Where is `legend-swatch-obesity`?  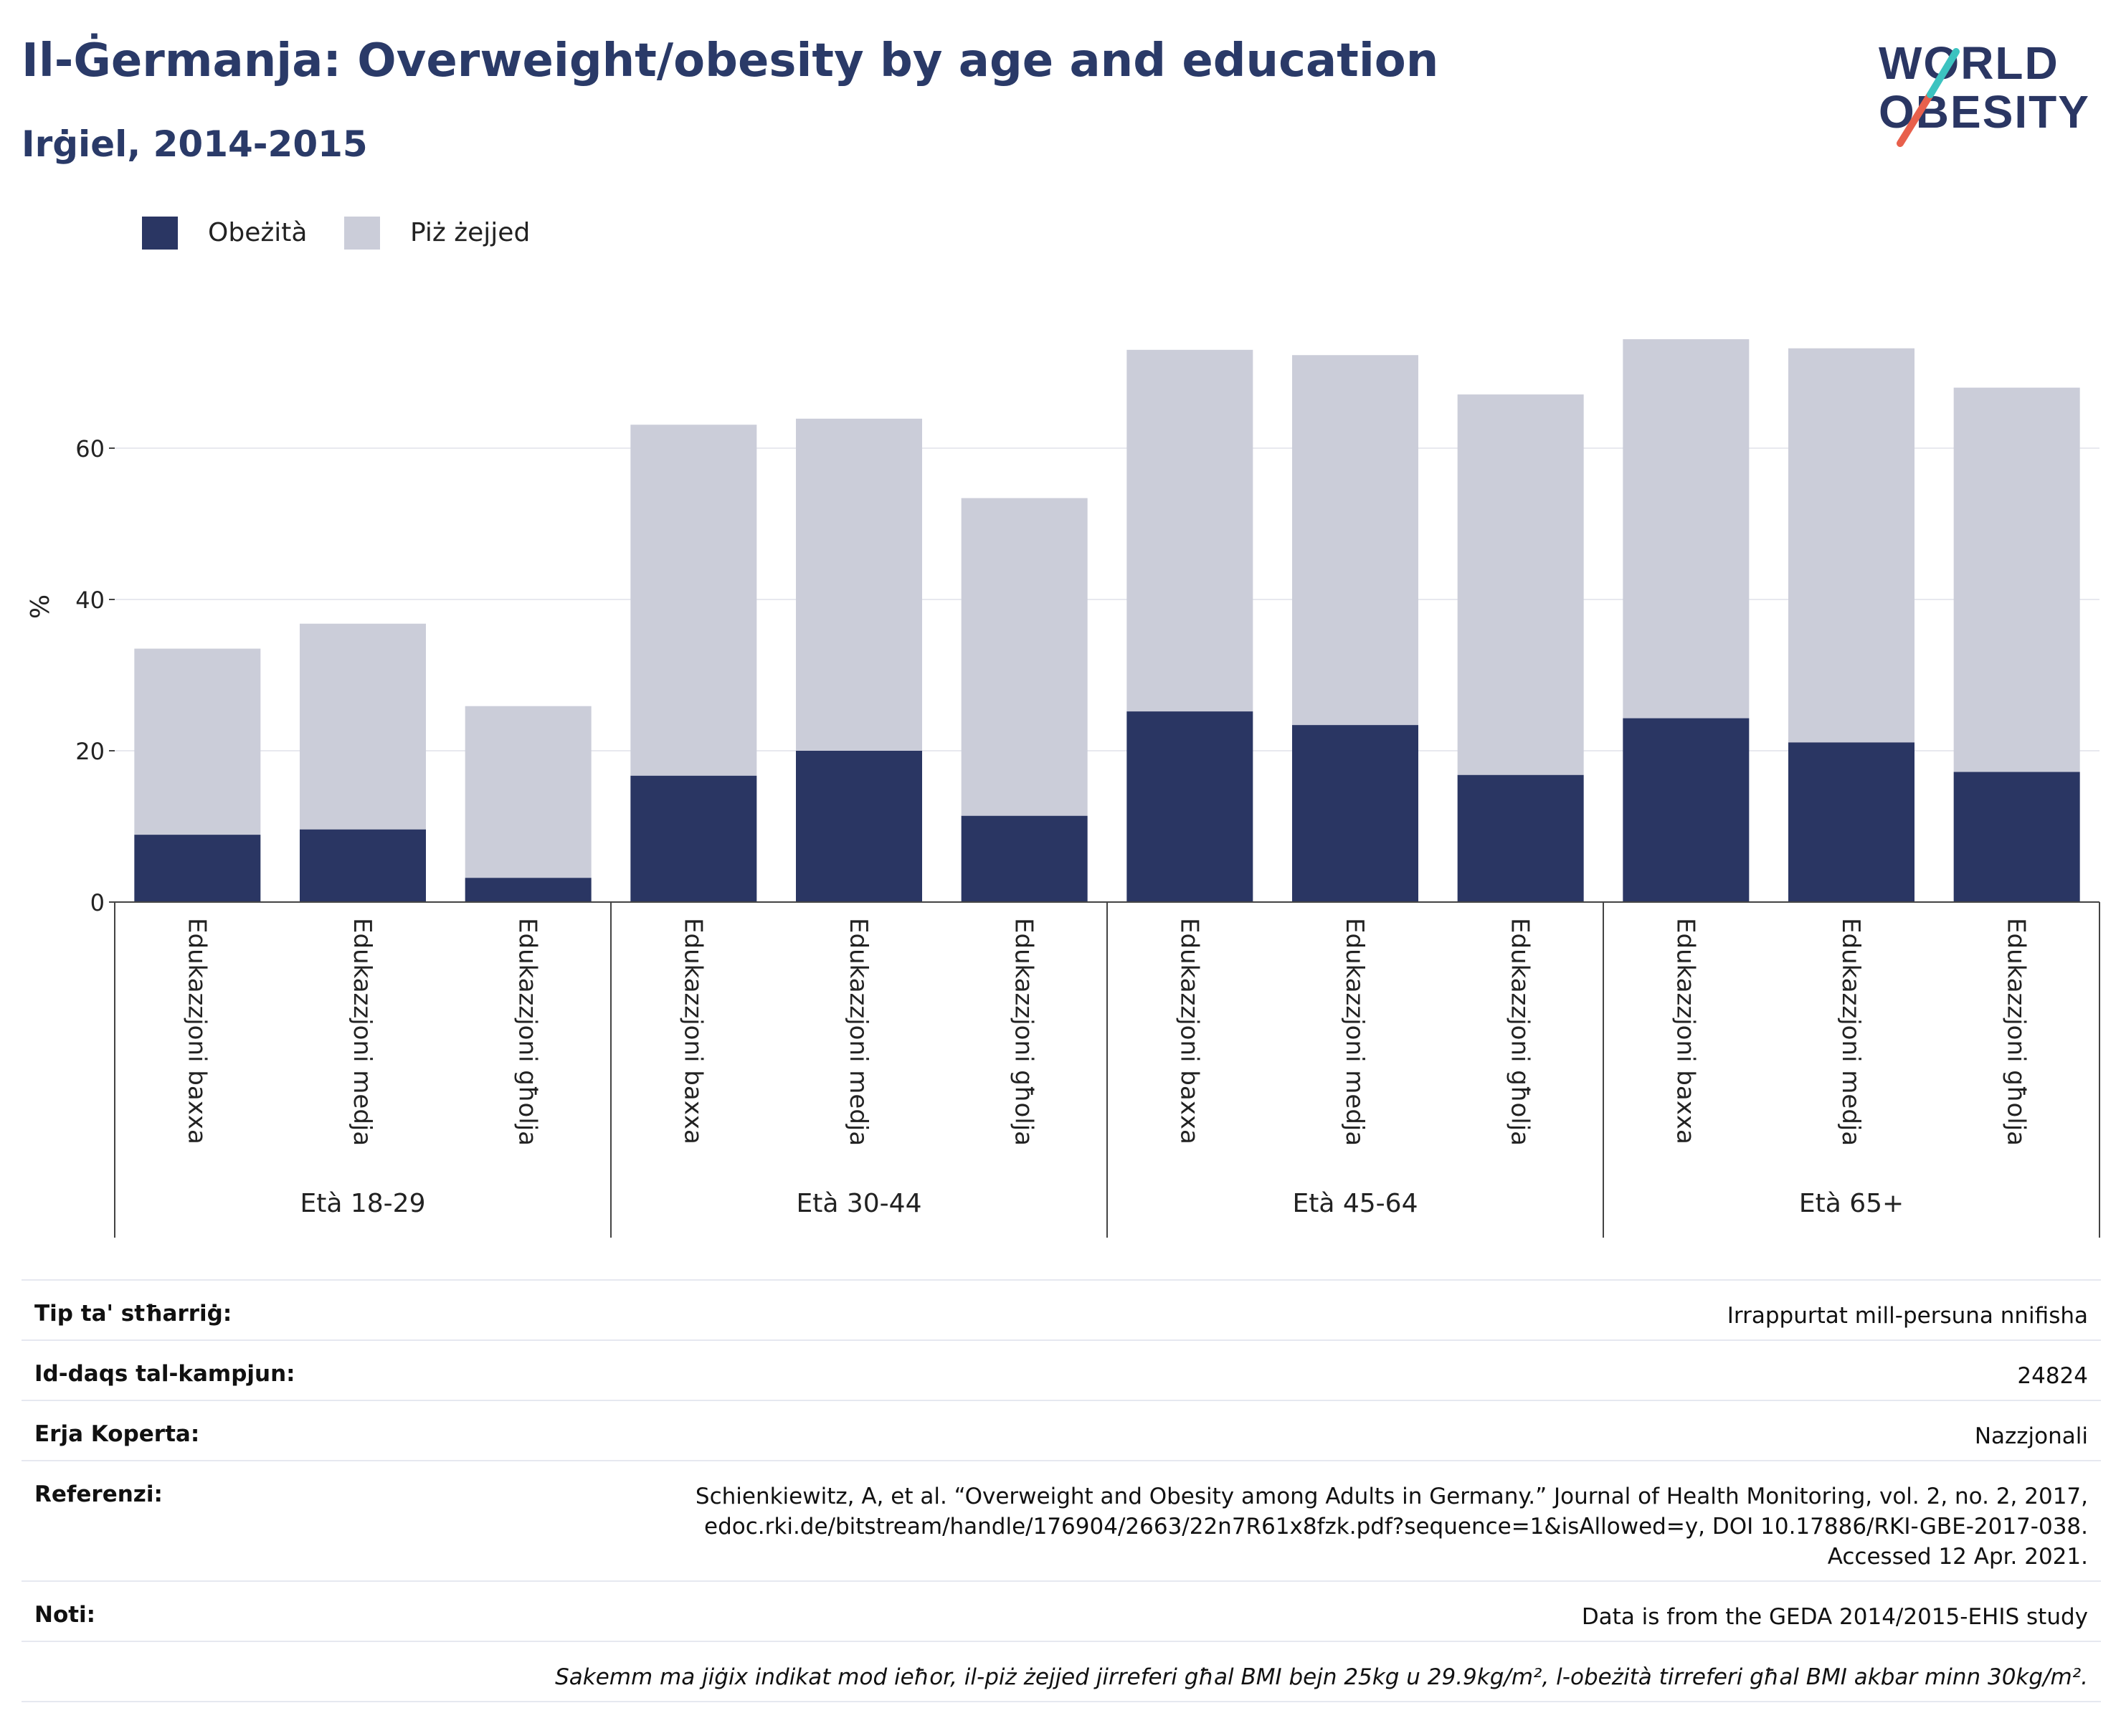
legend-swatch-obesity is located at coordinates (160, 234).